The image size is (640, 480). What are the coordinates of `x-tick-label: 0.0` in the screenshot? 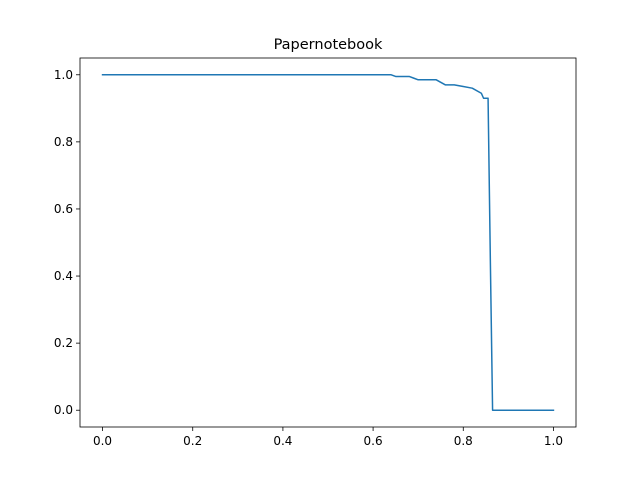 It's located at (102, 441).